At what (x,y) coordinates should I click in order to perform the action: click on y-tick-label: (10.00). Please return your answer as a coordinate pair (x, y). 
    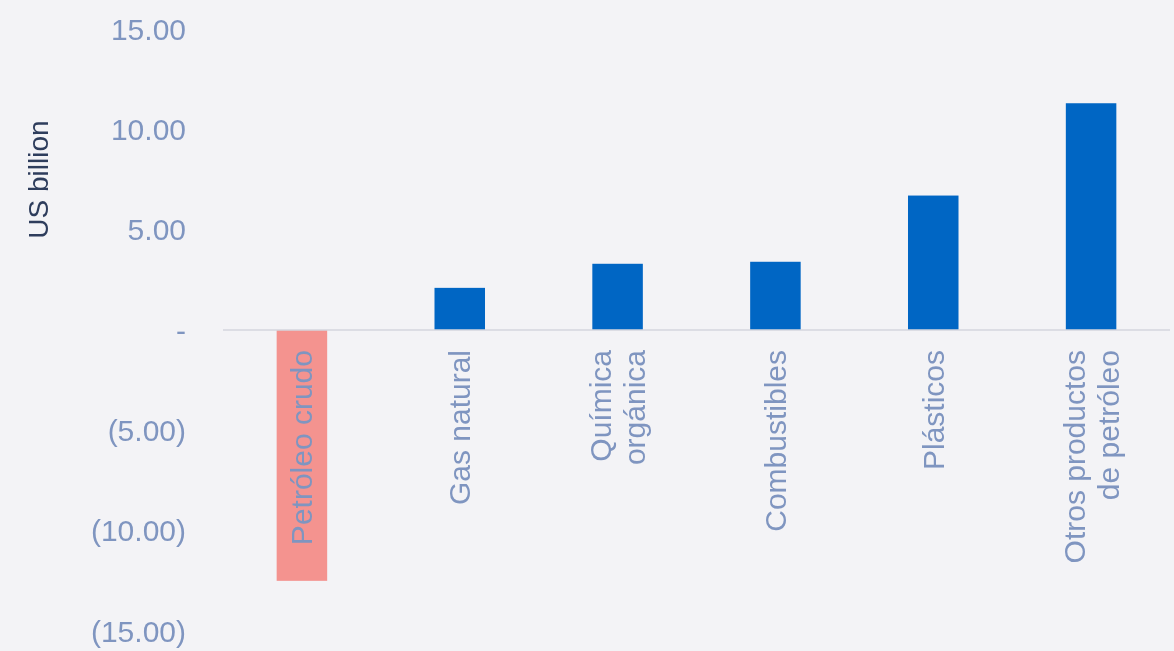
    Looking at the image, I should click on (138, 531).